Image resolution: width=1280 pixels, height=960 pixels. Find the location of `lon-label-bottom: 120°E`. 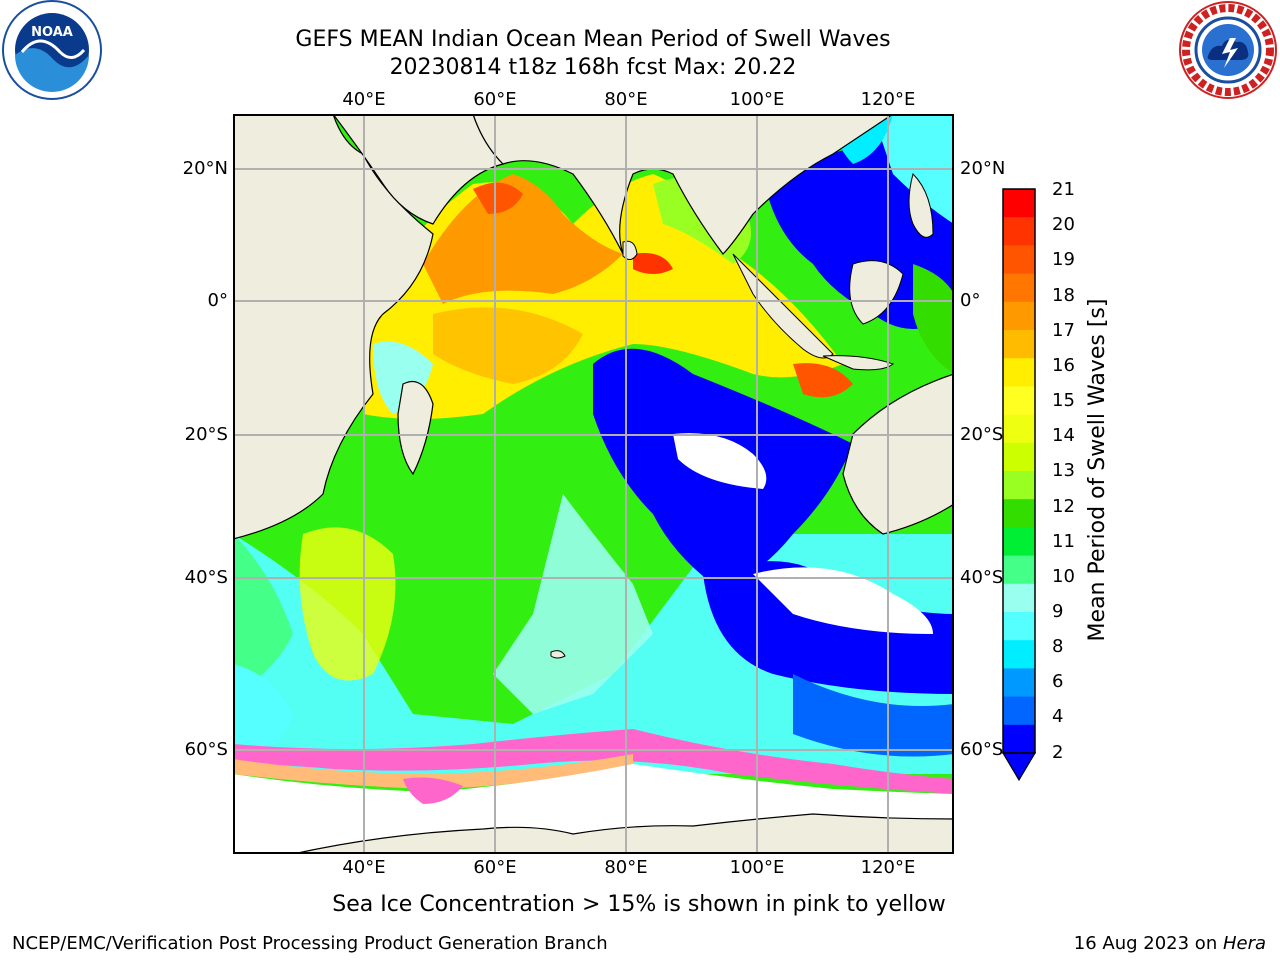

lon-label-bottom: 120°E is located at coordinates (888, 867).